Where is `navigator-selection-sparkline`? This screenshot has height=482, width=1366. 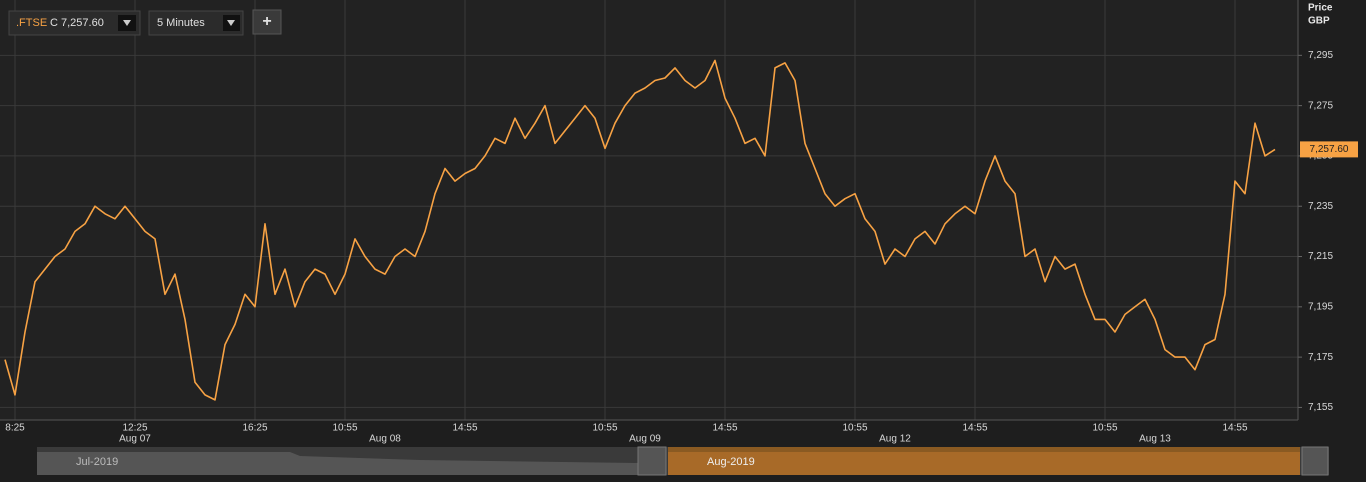 navigator-selection-sparkline is located at coordinates (984, 463).